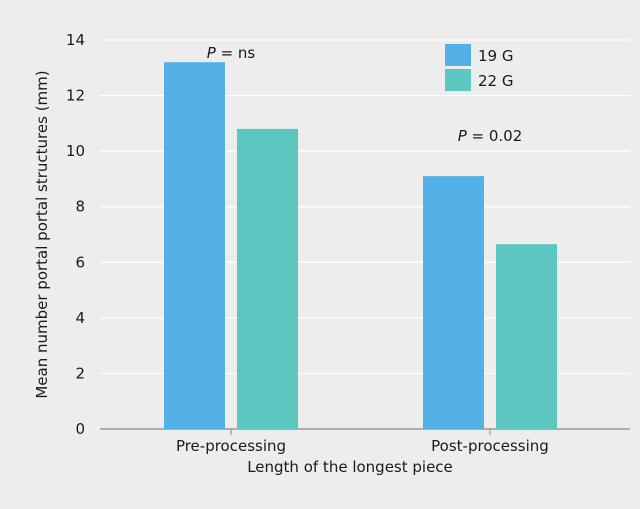 This screenshot has width=640, height=509. I want to click on x-axis-title: Length of the longest piece, so click(350, 467).